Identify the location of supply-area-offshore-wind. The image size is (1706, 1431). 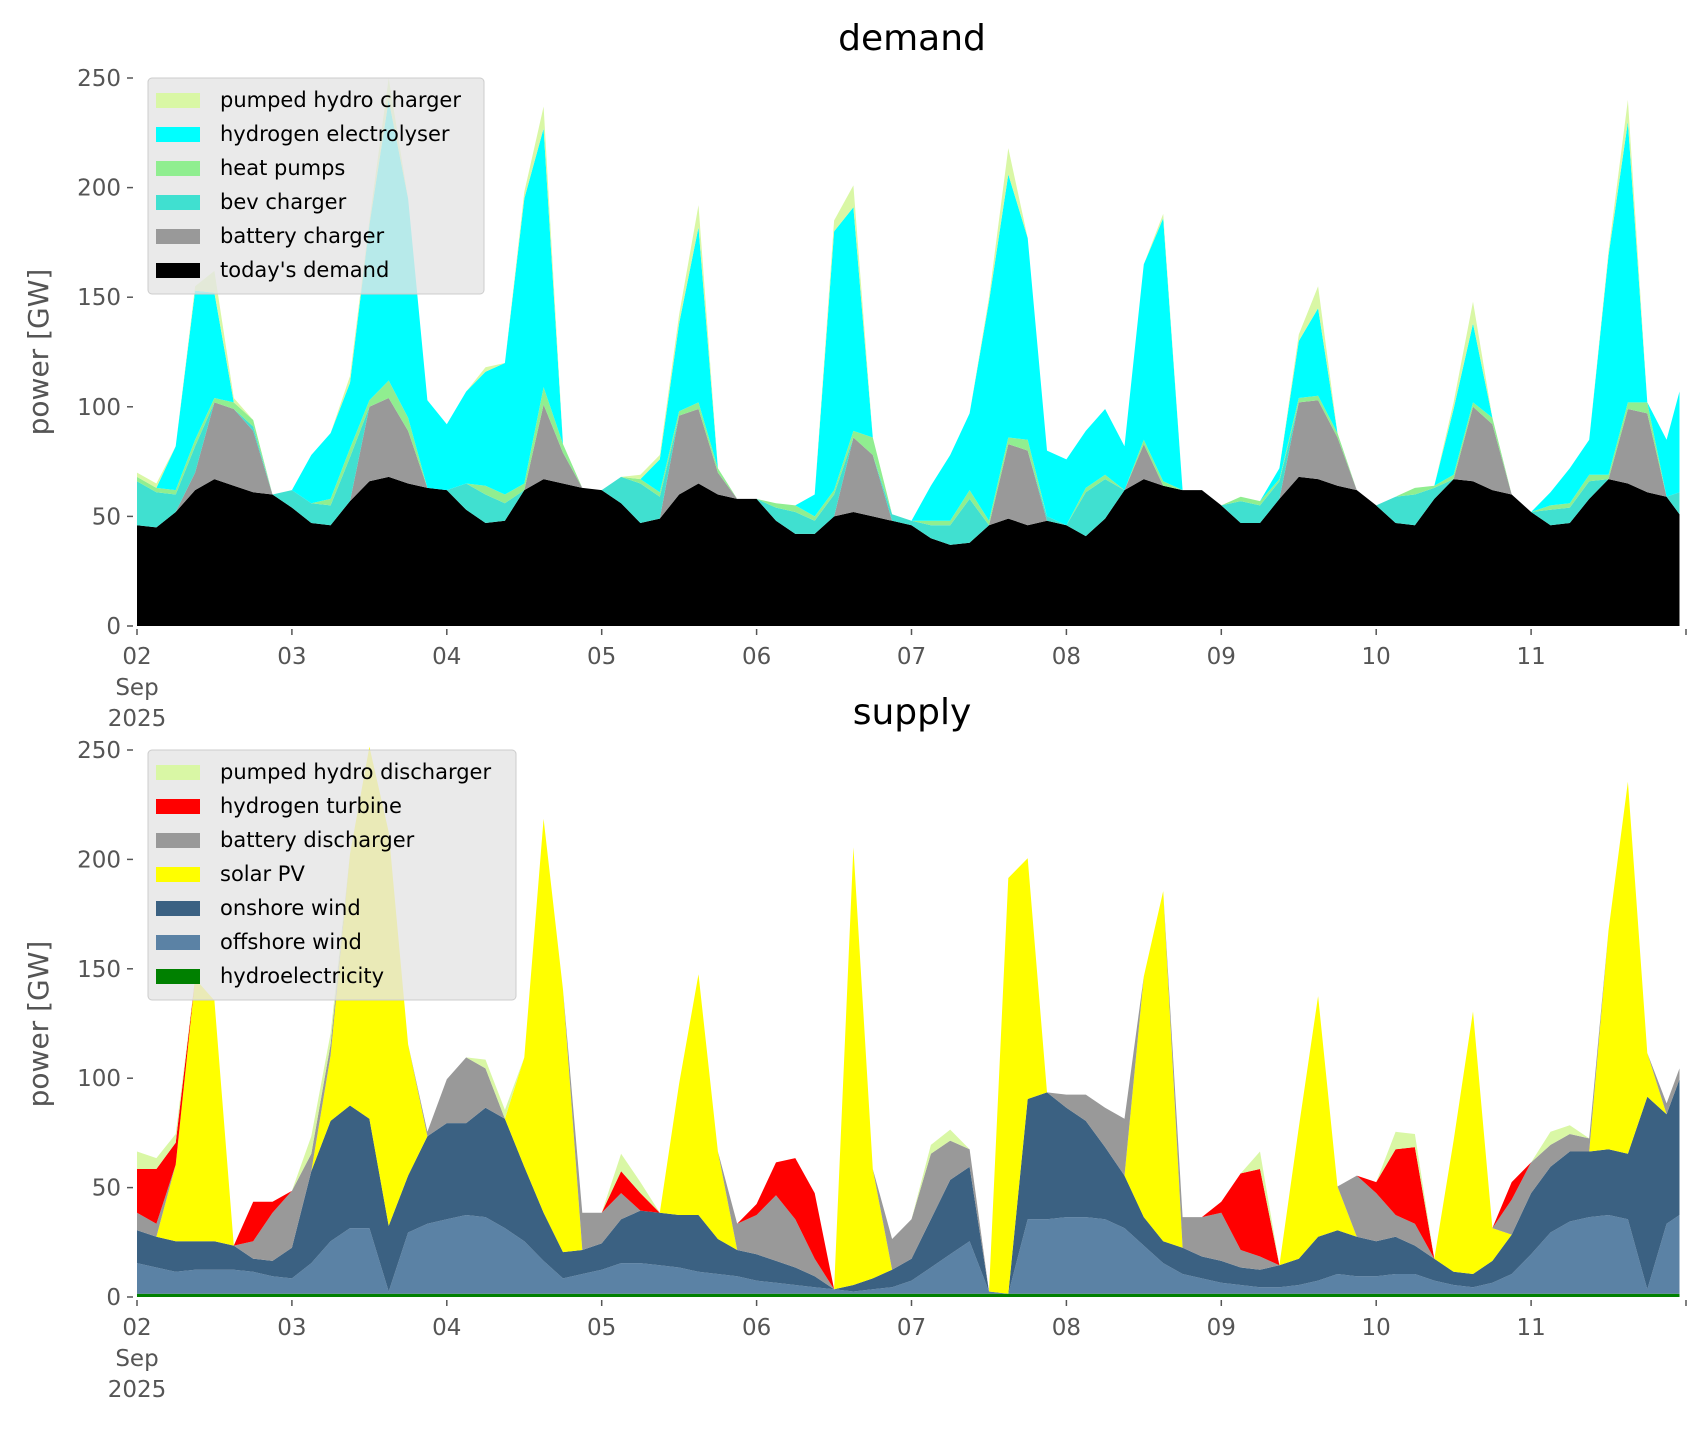
(908, 1254).